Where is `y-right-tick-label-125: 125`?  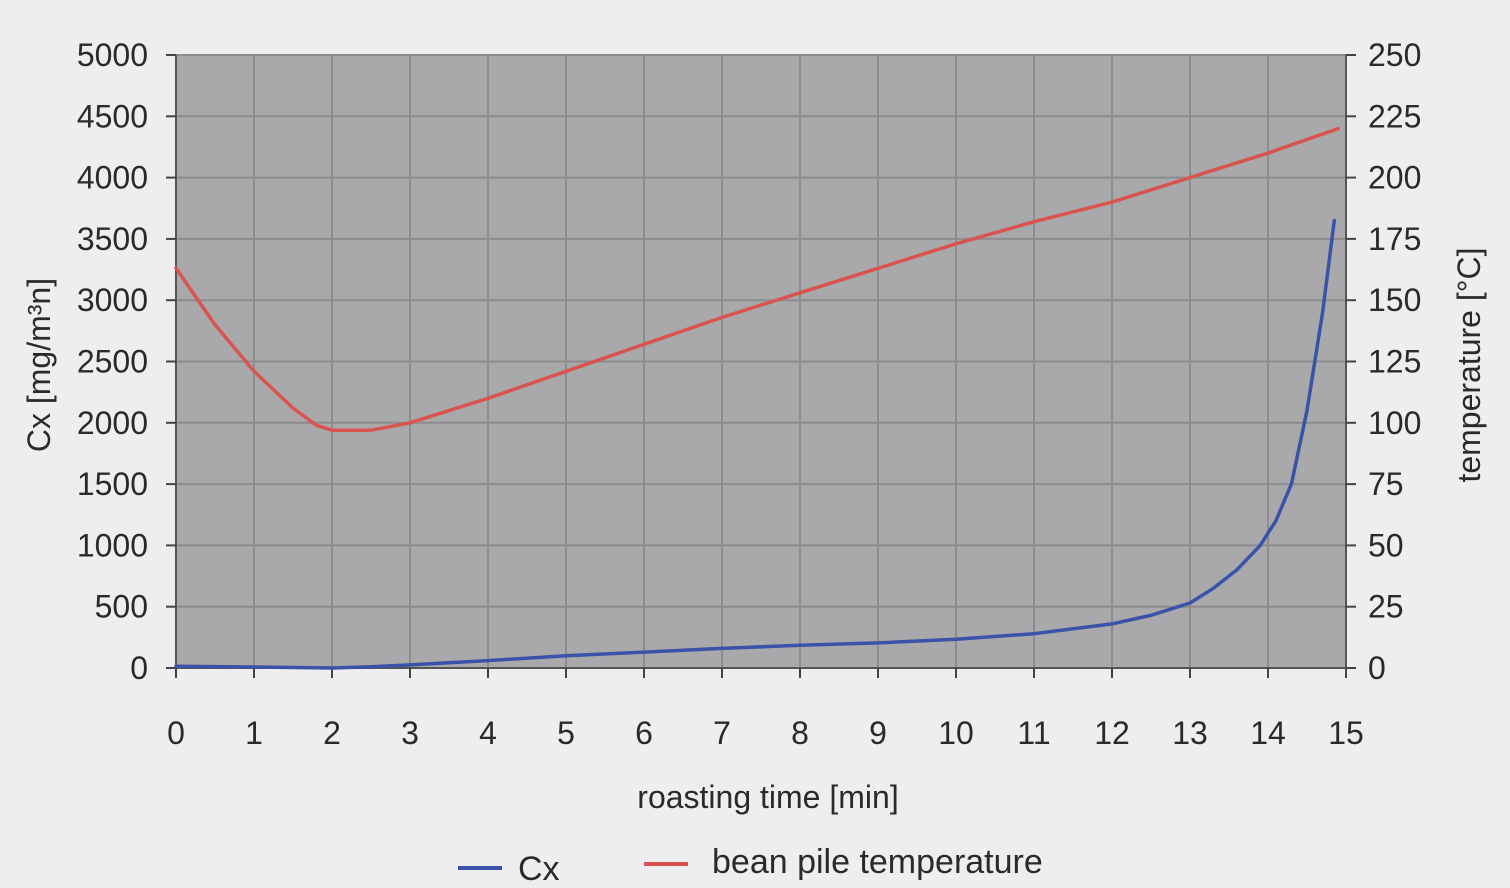
y-right-tick-label-125: 125 is located at coordinates (1394, 362).